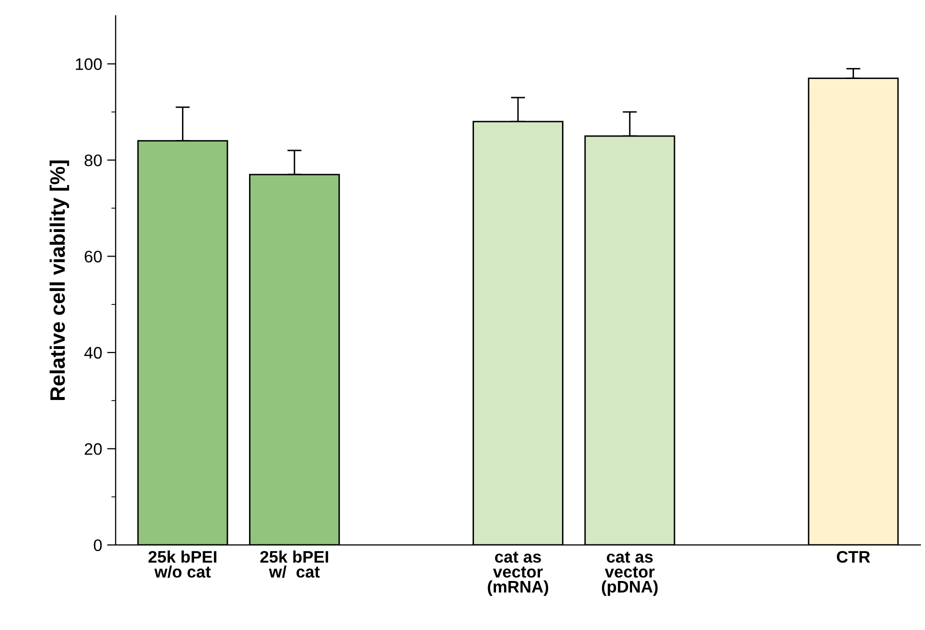  I want to click on x-tick-label: CTR, so click(853, 556).